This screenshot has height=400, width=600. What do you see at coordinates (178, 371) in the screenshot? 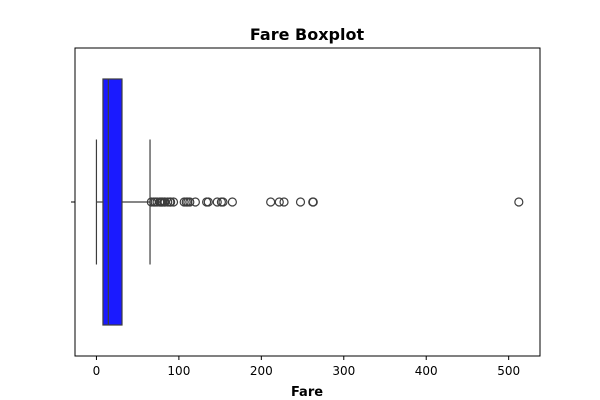
I see `x-tick-label: 100` at bounding box center [178, 371].